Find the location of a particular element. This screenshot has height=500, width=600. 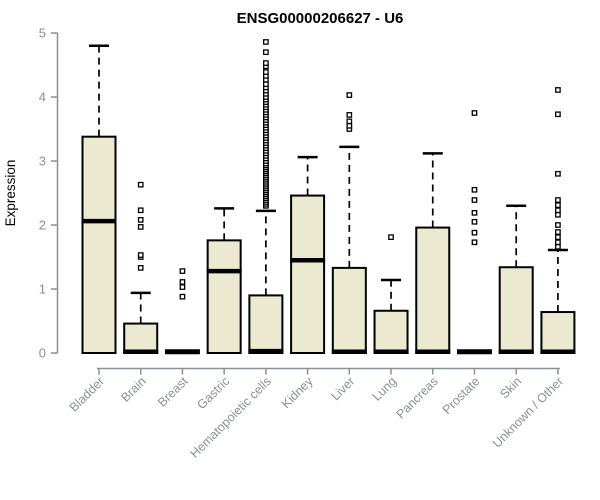

x-tick-label-liver: Liver is located at coordinates (342, 388).